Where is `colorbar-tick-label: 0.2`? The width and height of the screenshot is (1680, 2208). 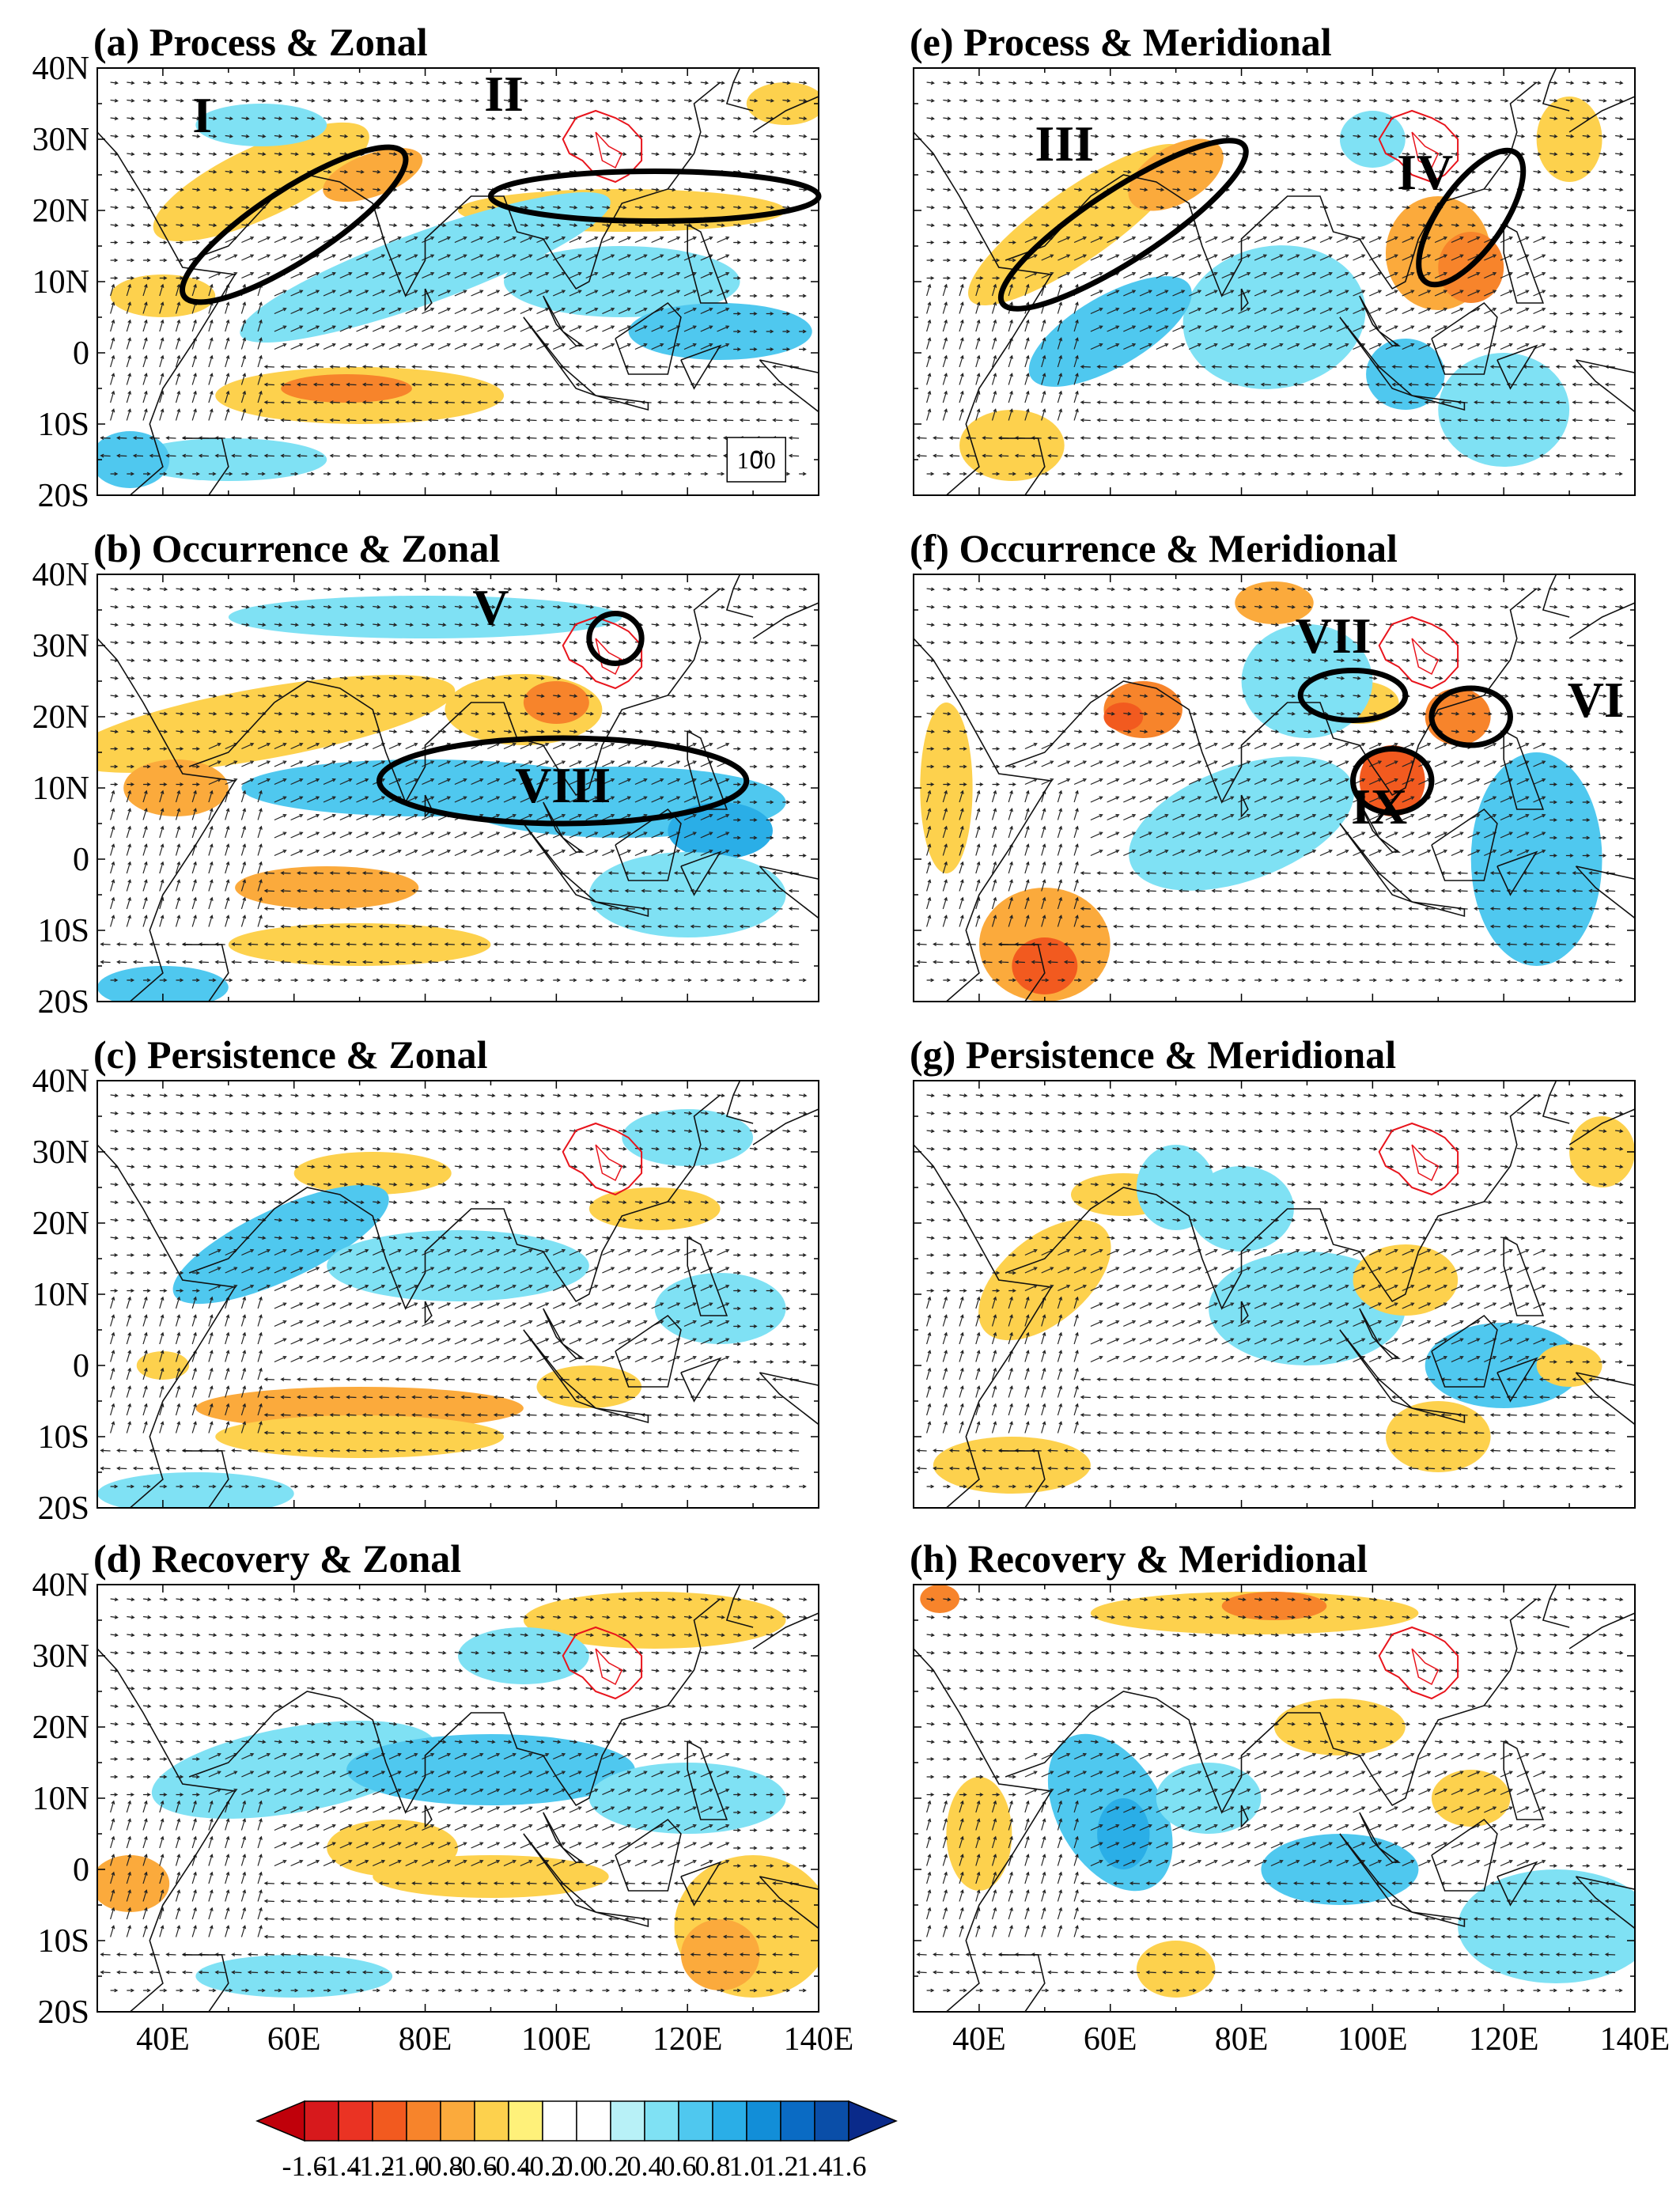 colorbar-tick-label: 0.2 is located at coordinates (611, 2166).